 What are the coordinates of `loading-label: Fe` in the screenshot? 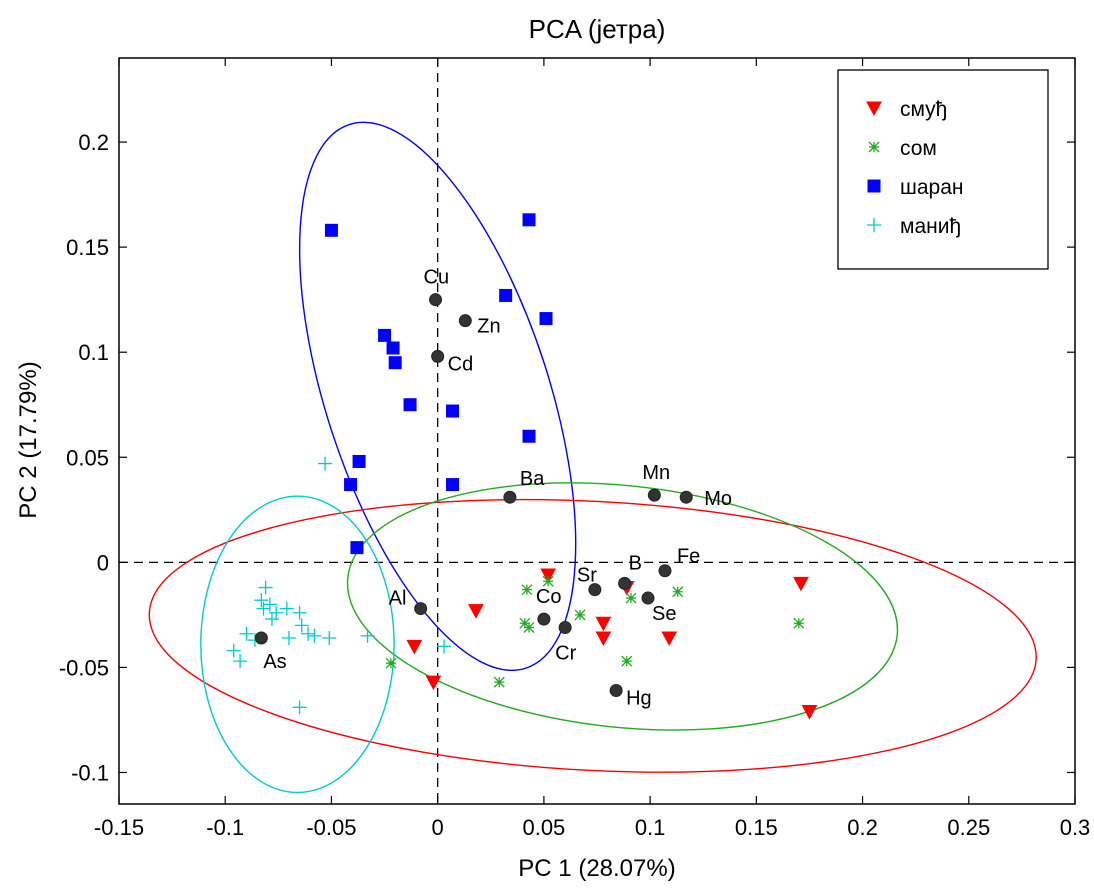 It's located at (688, 557).